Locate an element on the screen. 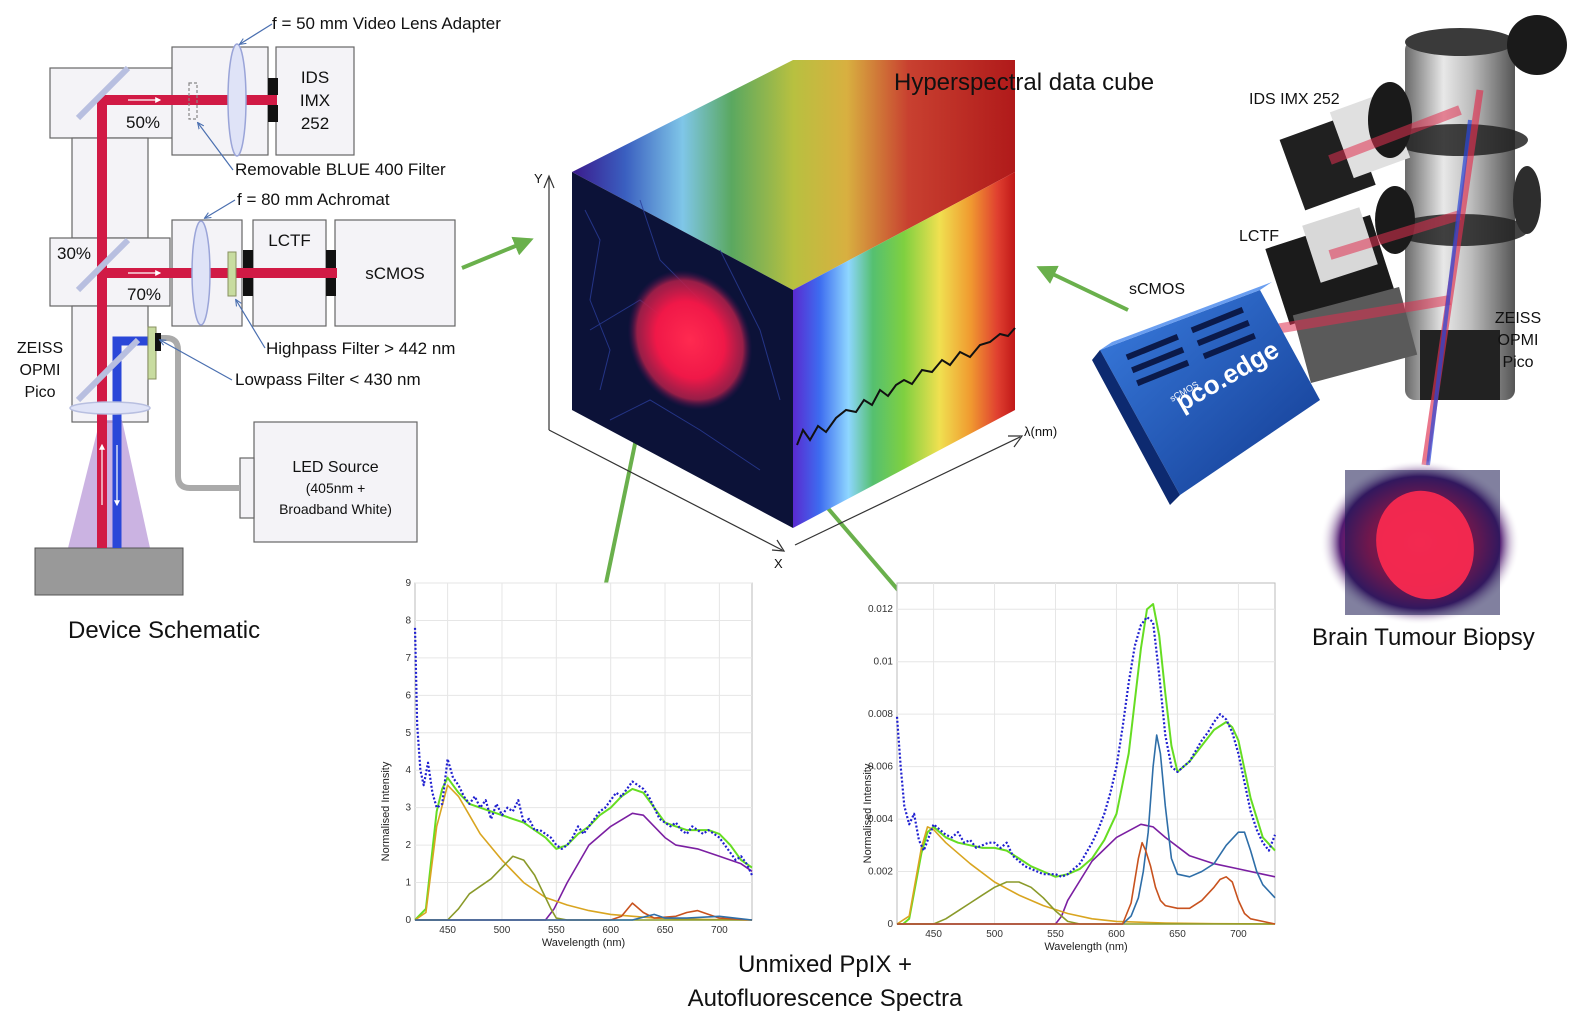  led-box-label: LED Source (405nm + Broadband White) is located at coordinates (335, 488).